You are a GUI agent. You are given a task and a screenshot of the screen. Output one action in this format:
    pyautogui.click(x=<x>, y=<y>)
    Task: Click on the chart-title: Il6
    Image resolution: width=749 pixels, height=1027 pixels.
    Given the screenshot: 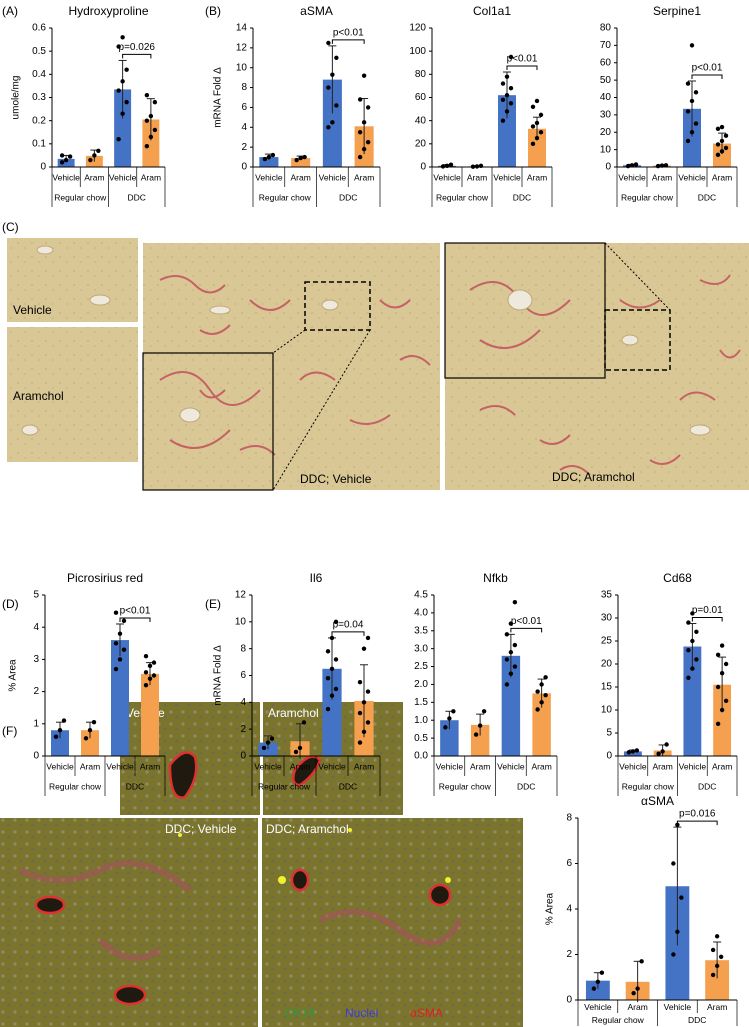 What is the action you would take?
    pyautogui.click(x=316, y=578)
    